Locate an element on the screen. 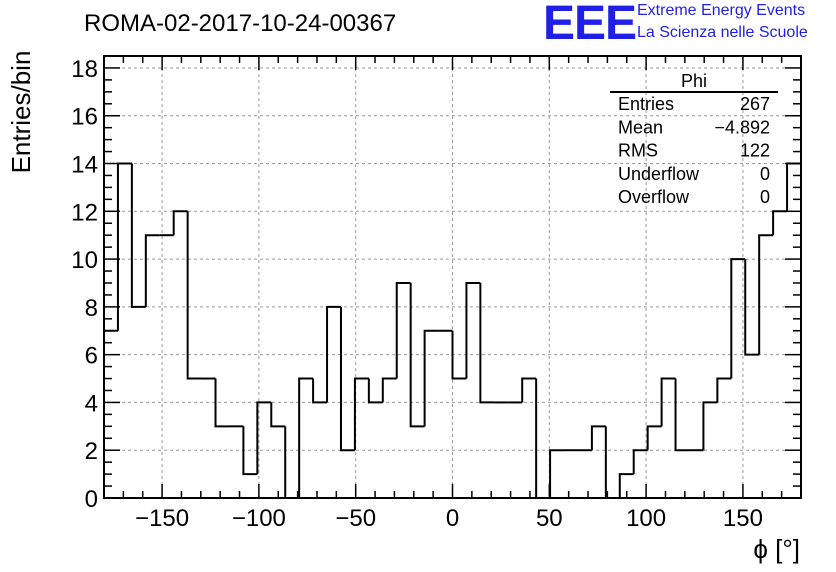 The height and width of the screenshot is (572, 836). y-axis-title: Entries/bin is located at coordinates (21, 112).